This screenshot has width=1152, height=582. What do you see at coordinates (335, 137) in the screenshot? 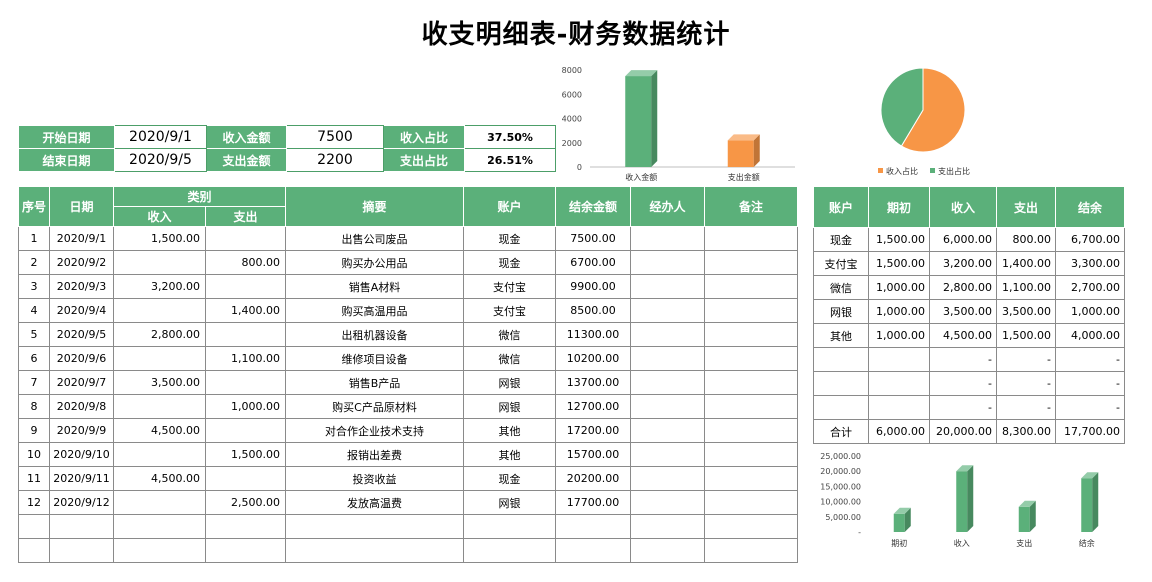
I see `income-amount-value: 7500` at bounding box center [335, 137].